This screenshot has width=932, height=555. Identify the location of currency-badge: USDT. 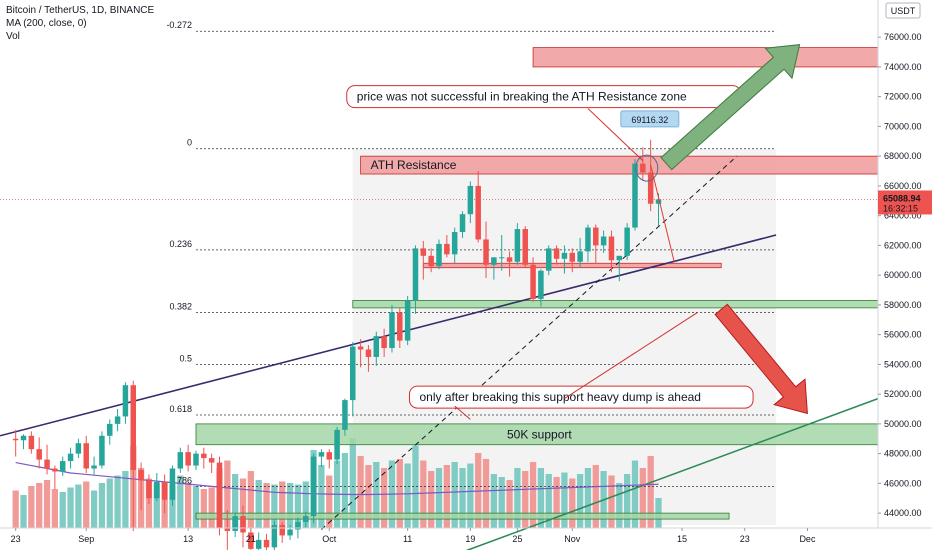
(903, 10).